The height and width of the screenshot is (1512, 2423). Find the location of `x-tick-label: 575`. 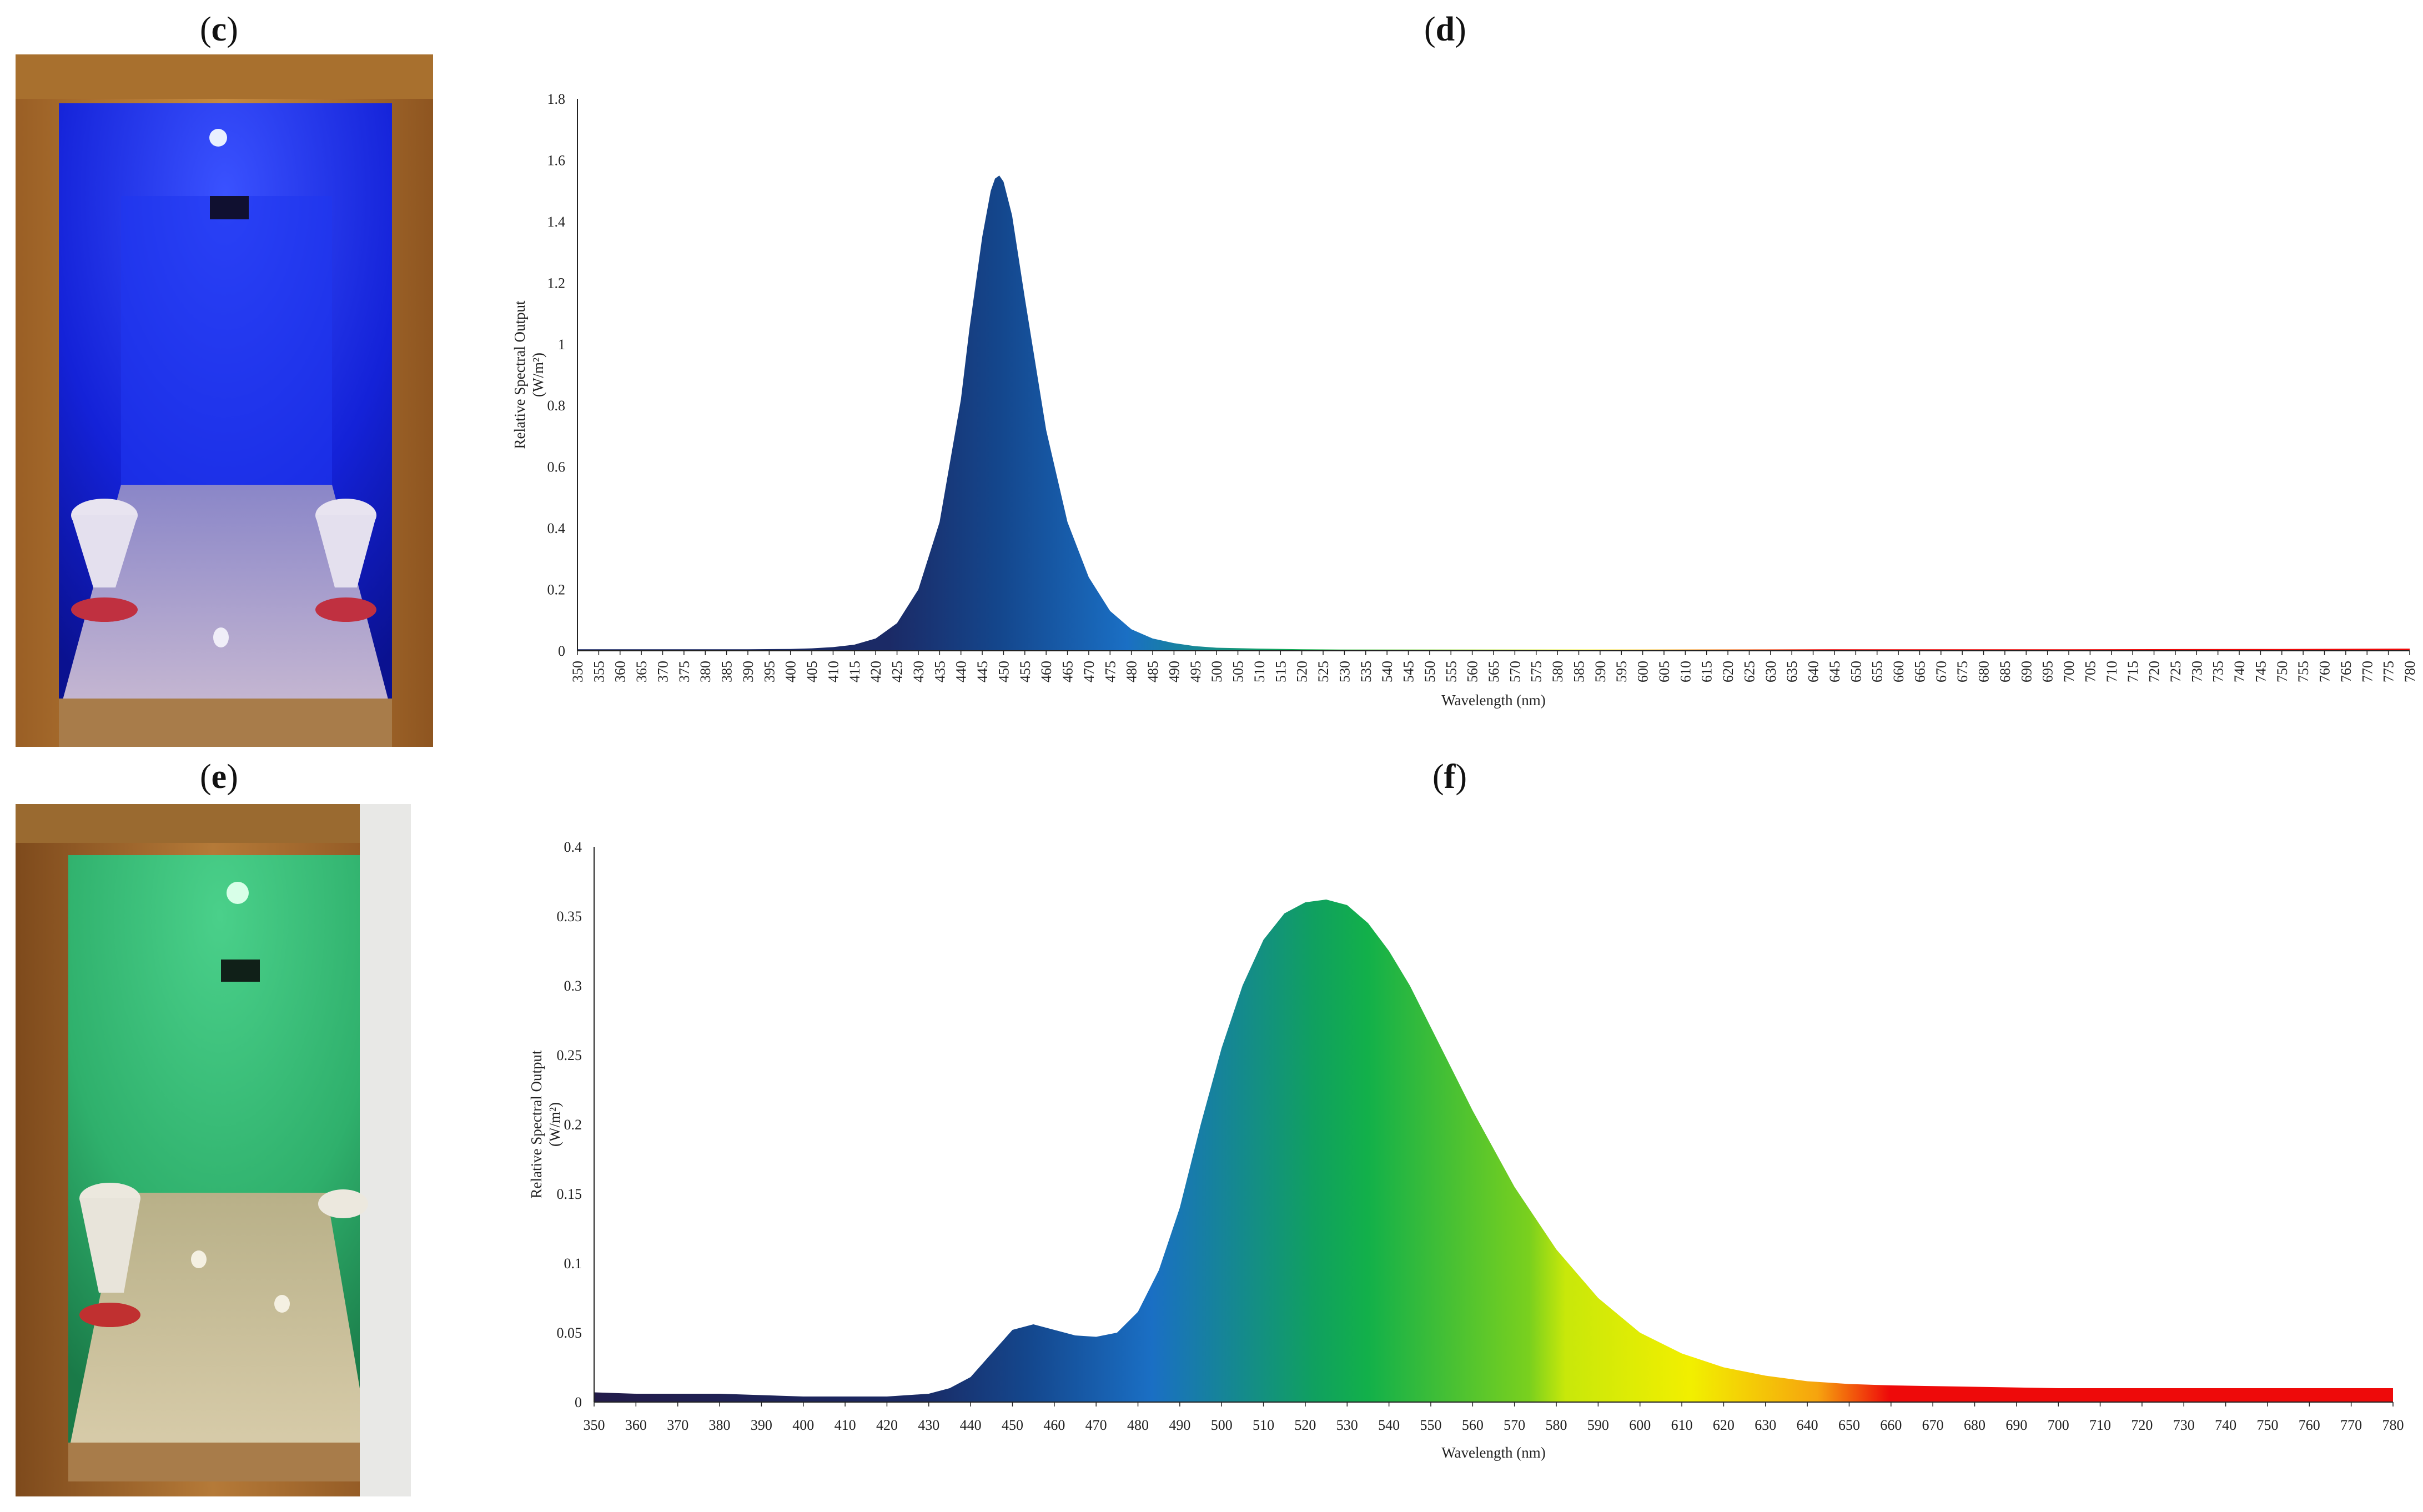

x-tick-label: 575 is located at coordinates (1537, 671).